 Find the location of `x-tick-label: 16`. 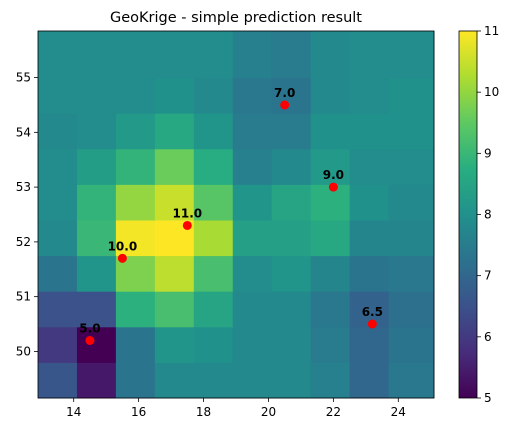

x-tick-label: 16 is located at coordinates (138, 412).